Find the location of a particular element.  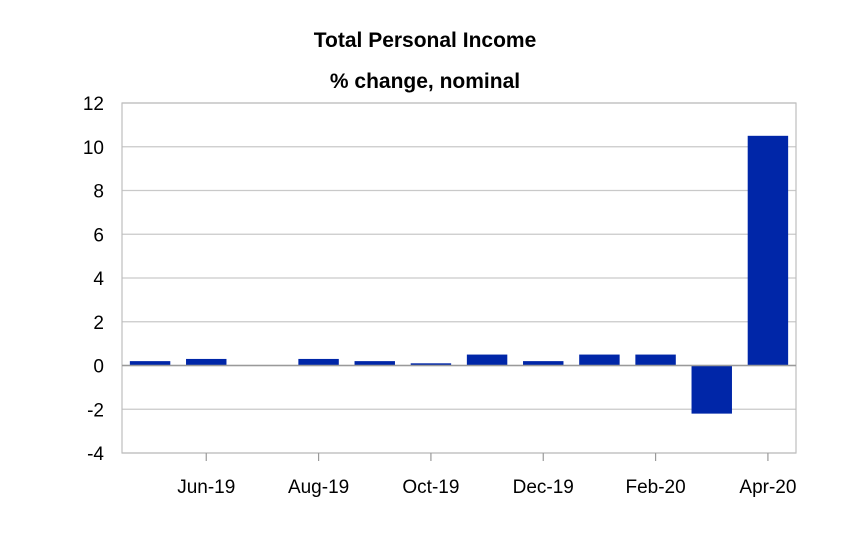

x-tick-label: Oct-19 is located at coordinates (430, 487).